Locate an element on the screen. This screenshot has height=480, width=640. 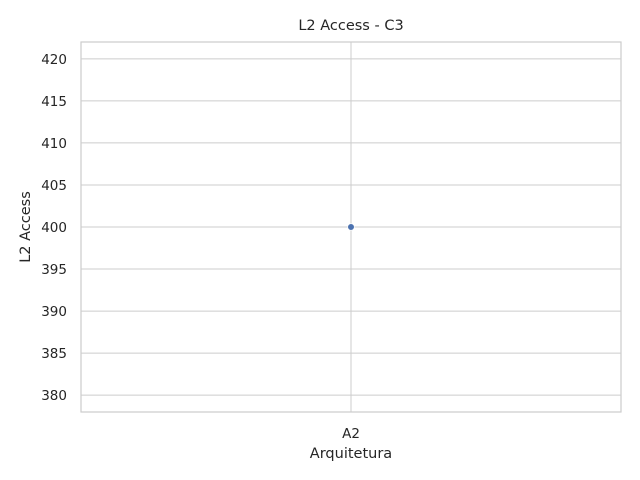
y-tick-label: 415 is located at coordinates (54, 102).